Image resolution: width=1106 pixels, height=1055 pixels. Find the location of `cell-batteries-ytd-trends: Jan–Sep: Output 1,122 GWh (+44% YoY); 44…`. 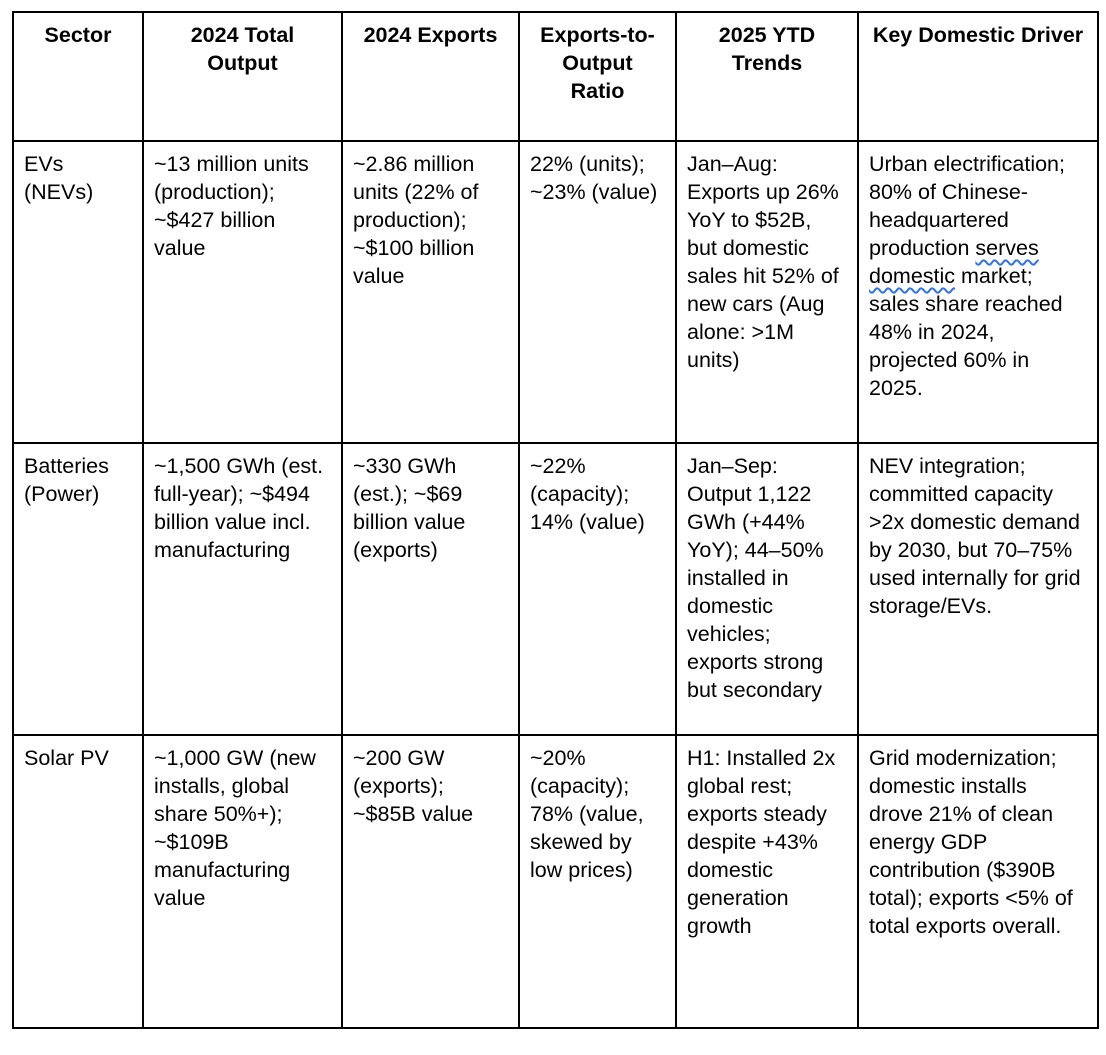

cell-batteries-ytd-trends: Jan–Sep: Output 1,122 GWh (+44% YoY); 44… is located at coordinates (767, 589).